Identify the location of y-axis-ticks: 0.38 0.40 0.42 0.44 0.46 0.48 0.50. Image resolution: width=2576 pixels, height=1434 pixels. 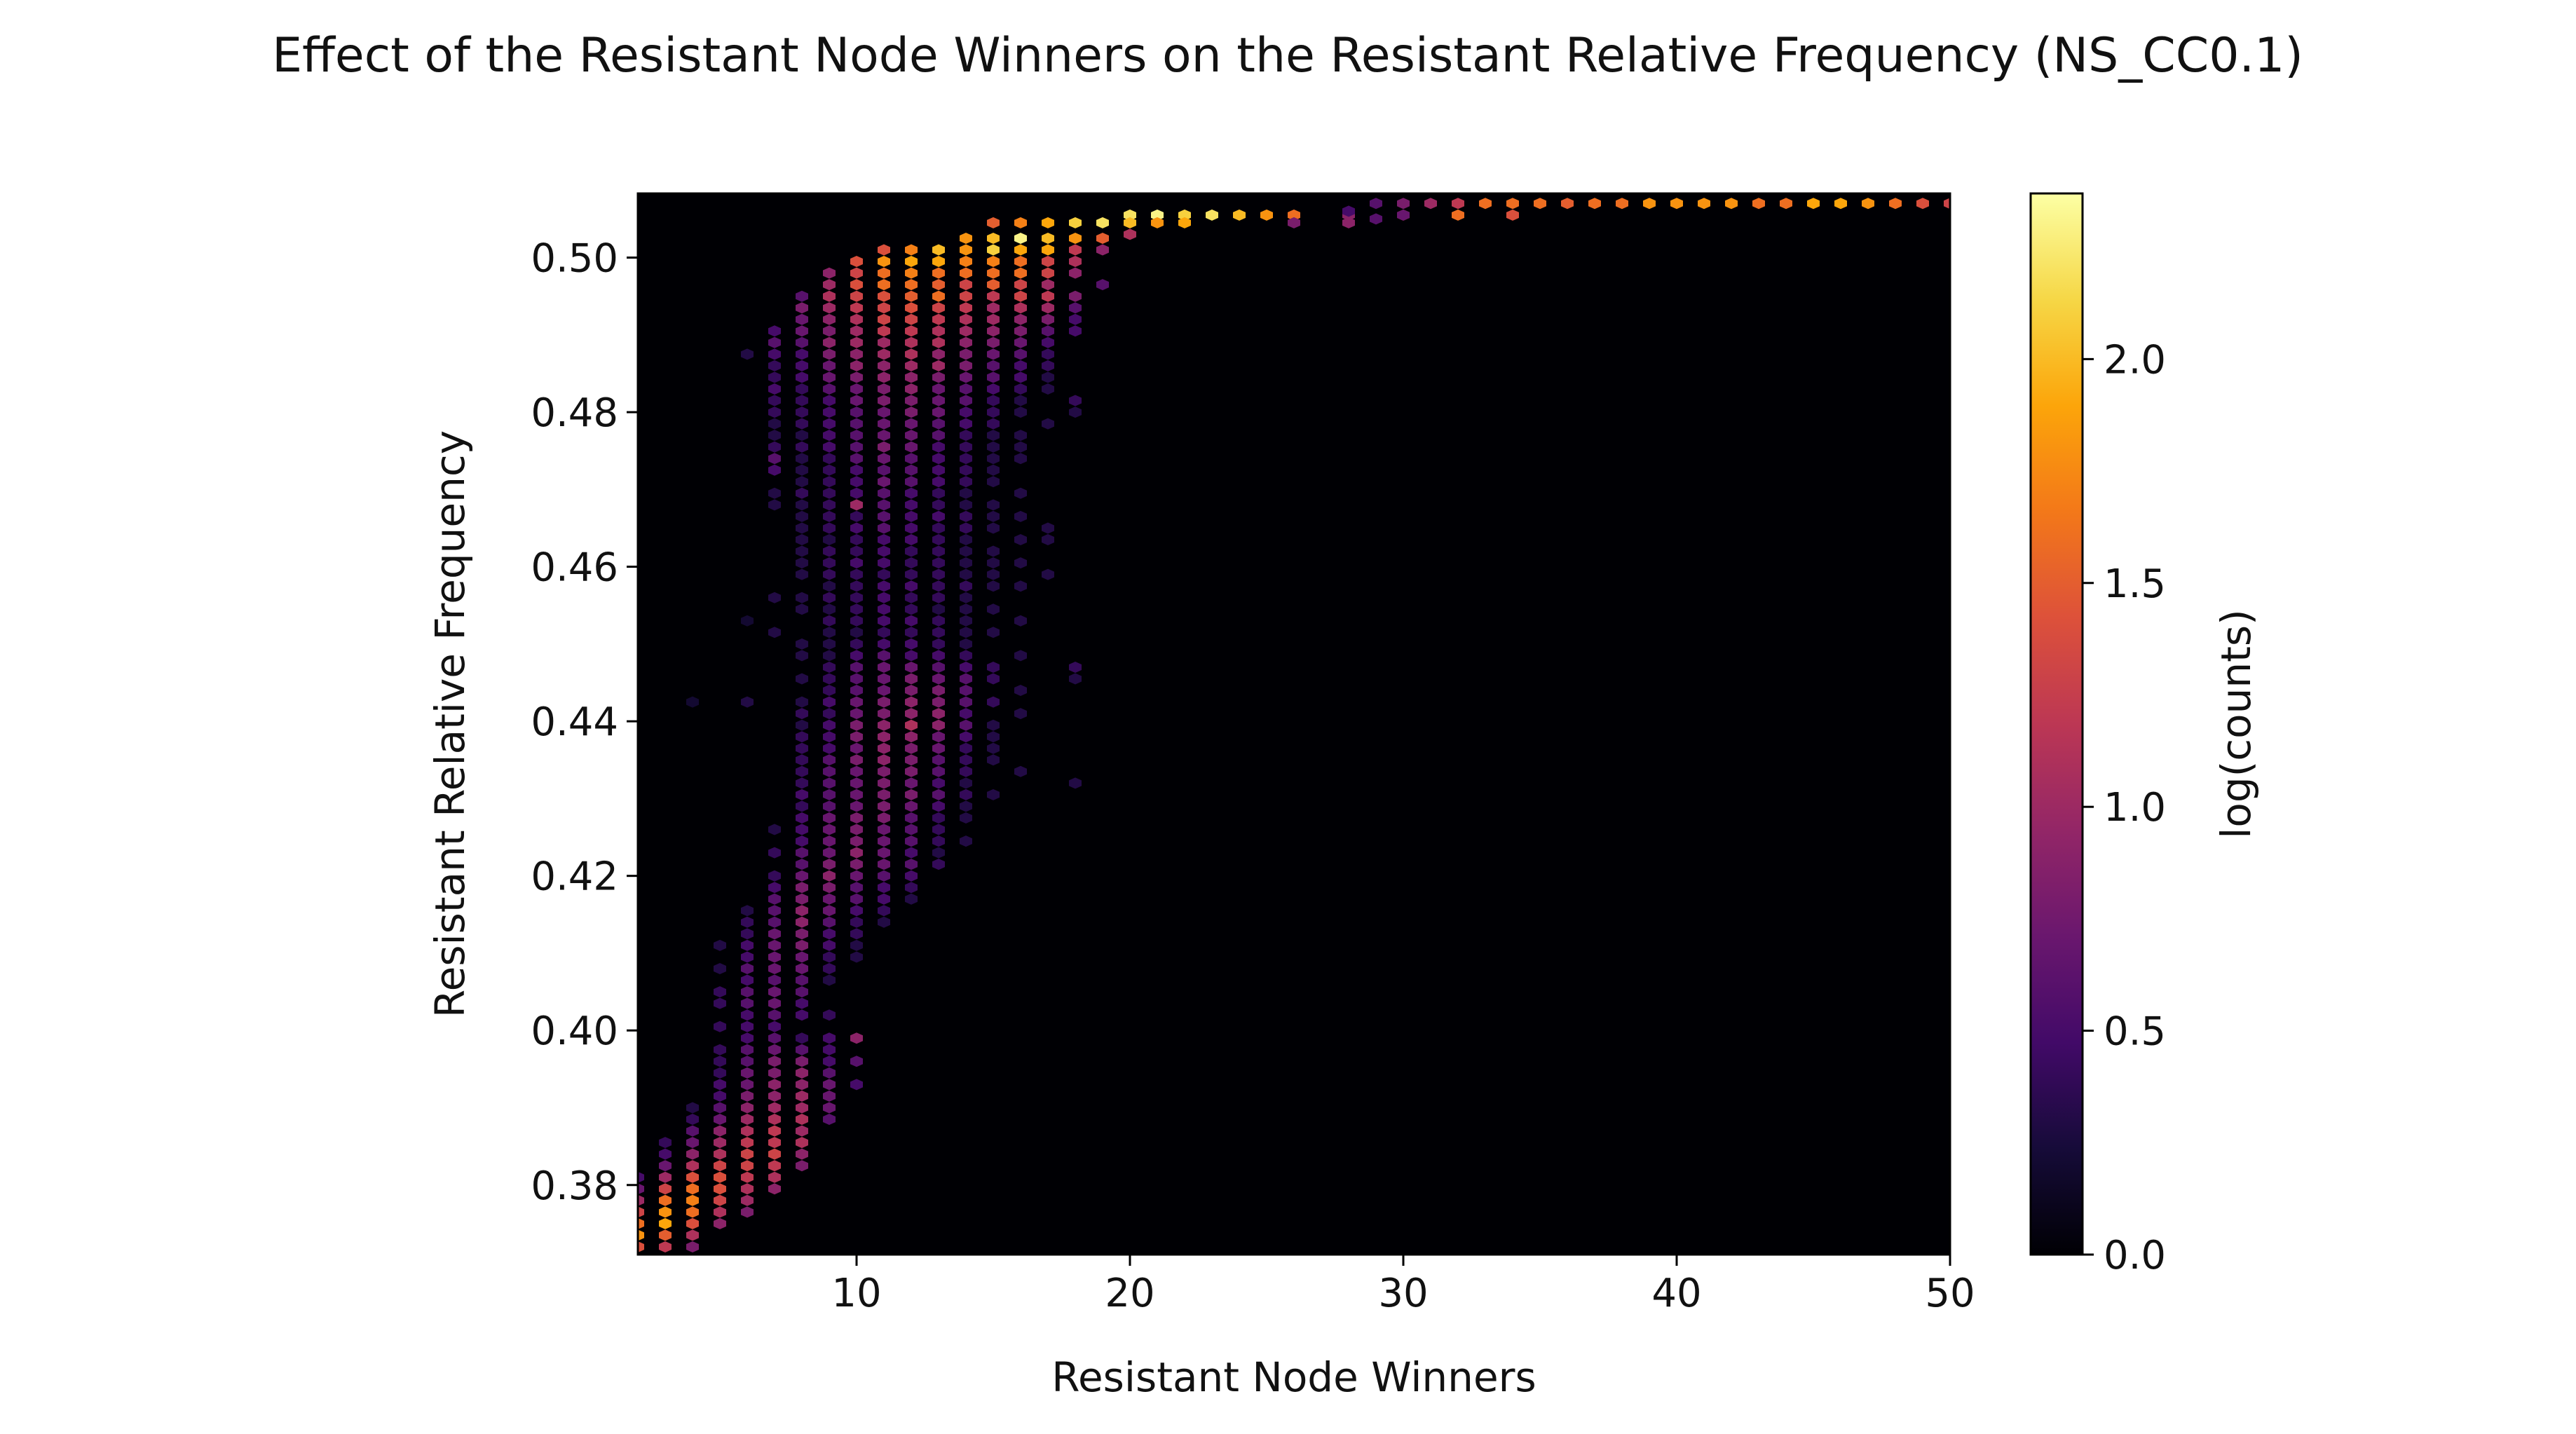
(584, 722).